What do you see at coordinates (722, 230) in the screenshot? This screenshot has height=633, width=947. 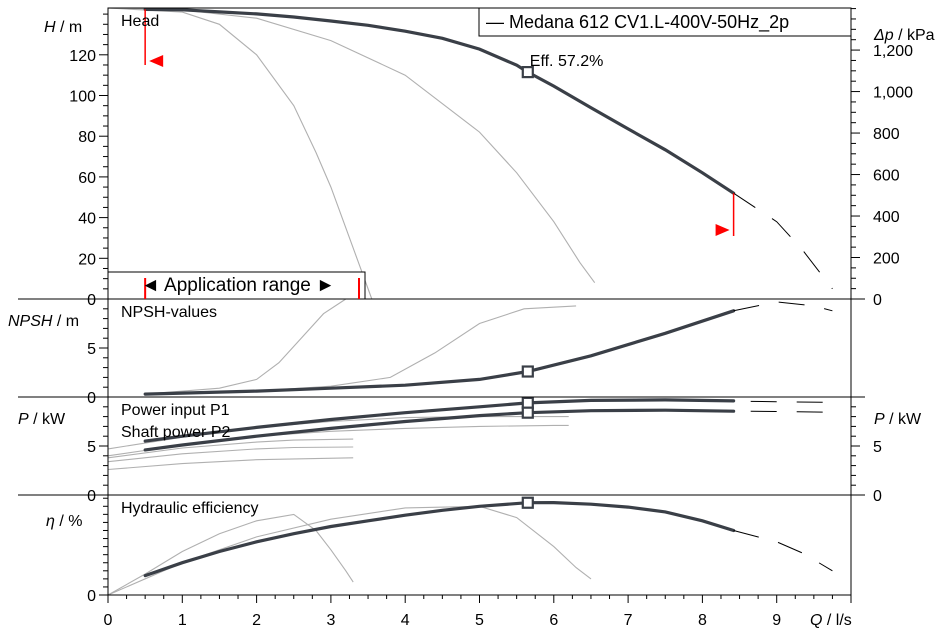 I see `range-end-arrow` at bounding box center [722, 230].